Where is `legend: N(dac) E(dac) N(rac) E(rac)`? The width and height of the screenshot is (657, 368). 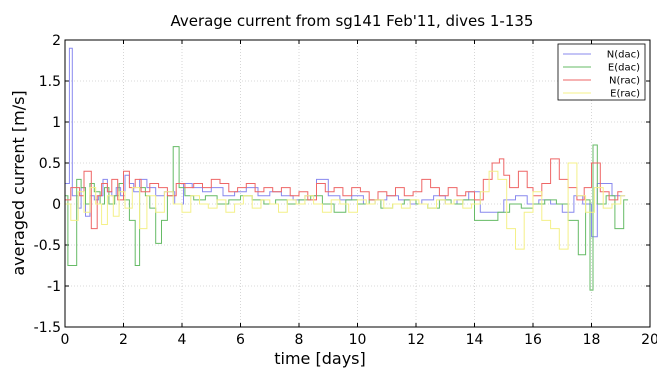 legend: N(dac) E(dac) N(rac) E(rac) is located at coordinates (601, 72).